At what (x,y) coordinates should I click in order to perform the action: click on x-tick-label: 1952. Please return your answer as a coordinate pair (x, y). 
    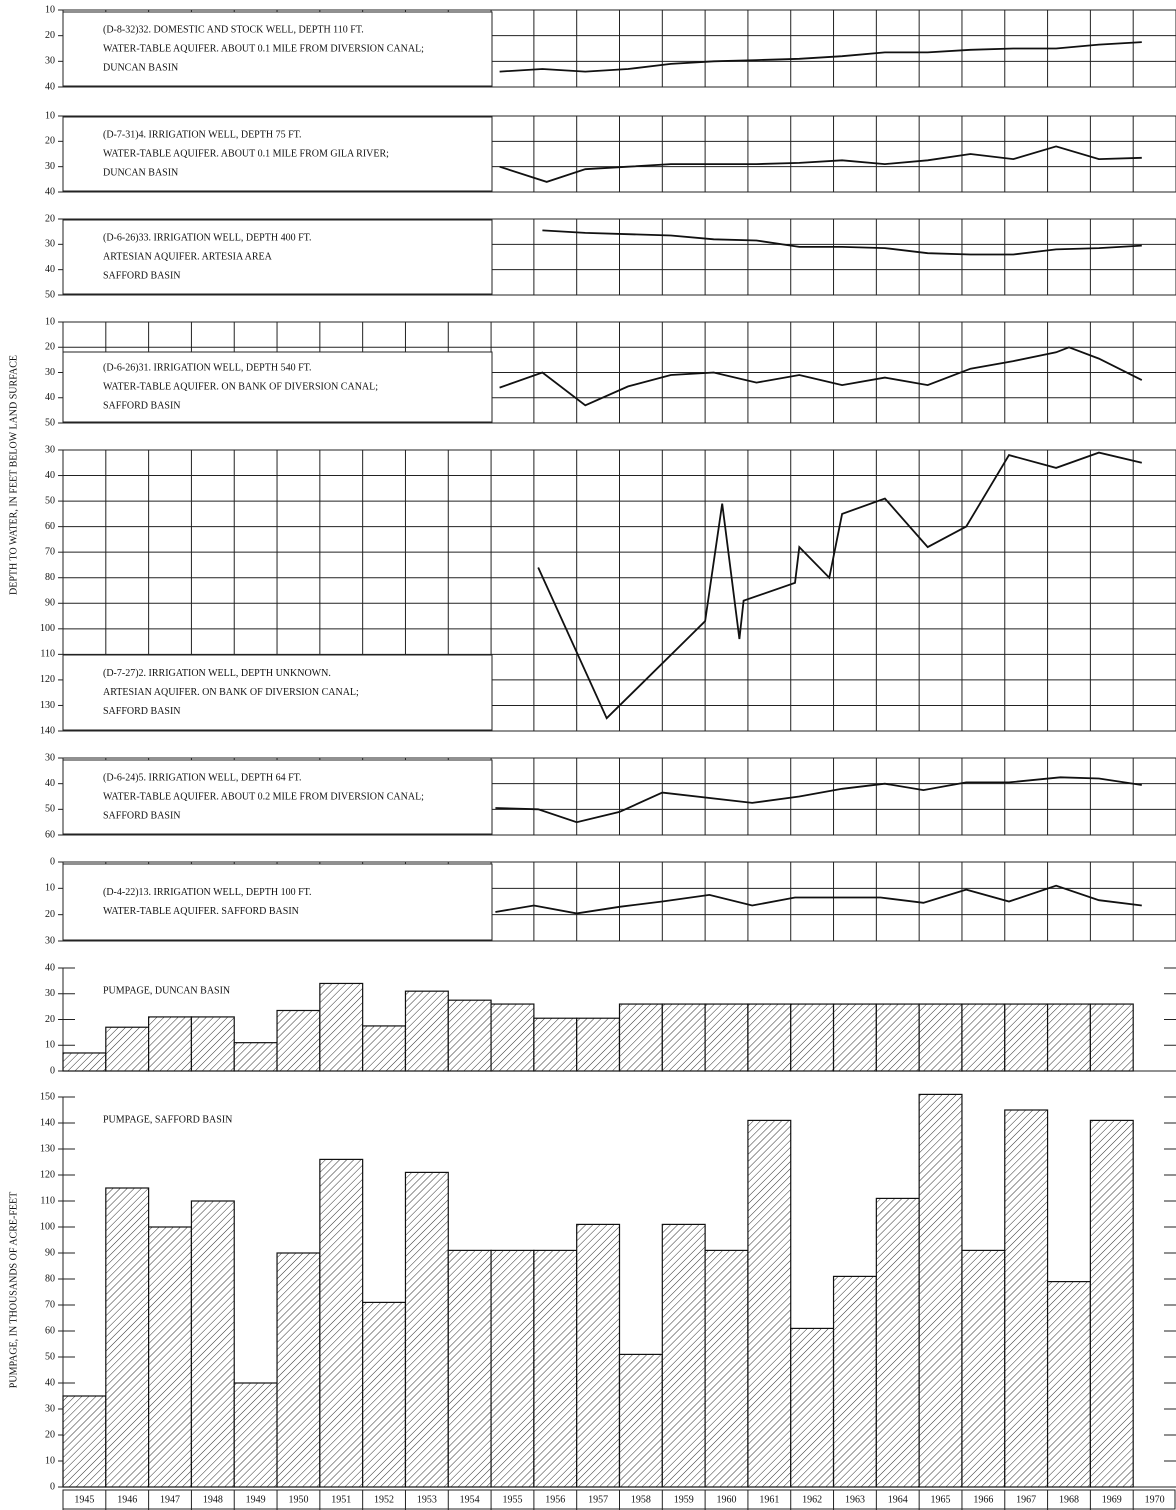
    Looking at the image, I should click on (384, 1499).